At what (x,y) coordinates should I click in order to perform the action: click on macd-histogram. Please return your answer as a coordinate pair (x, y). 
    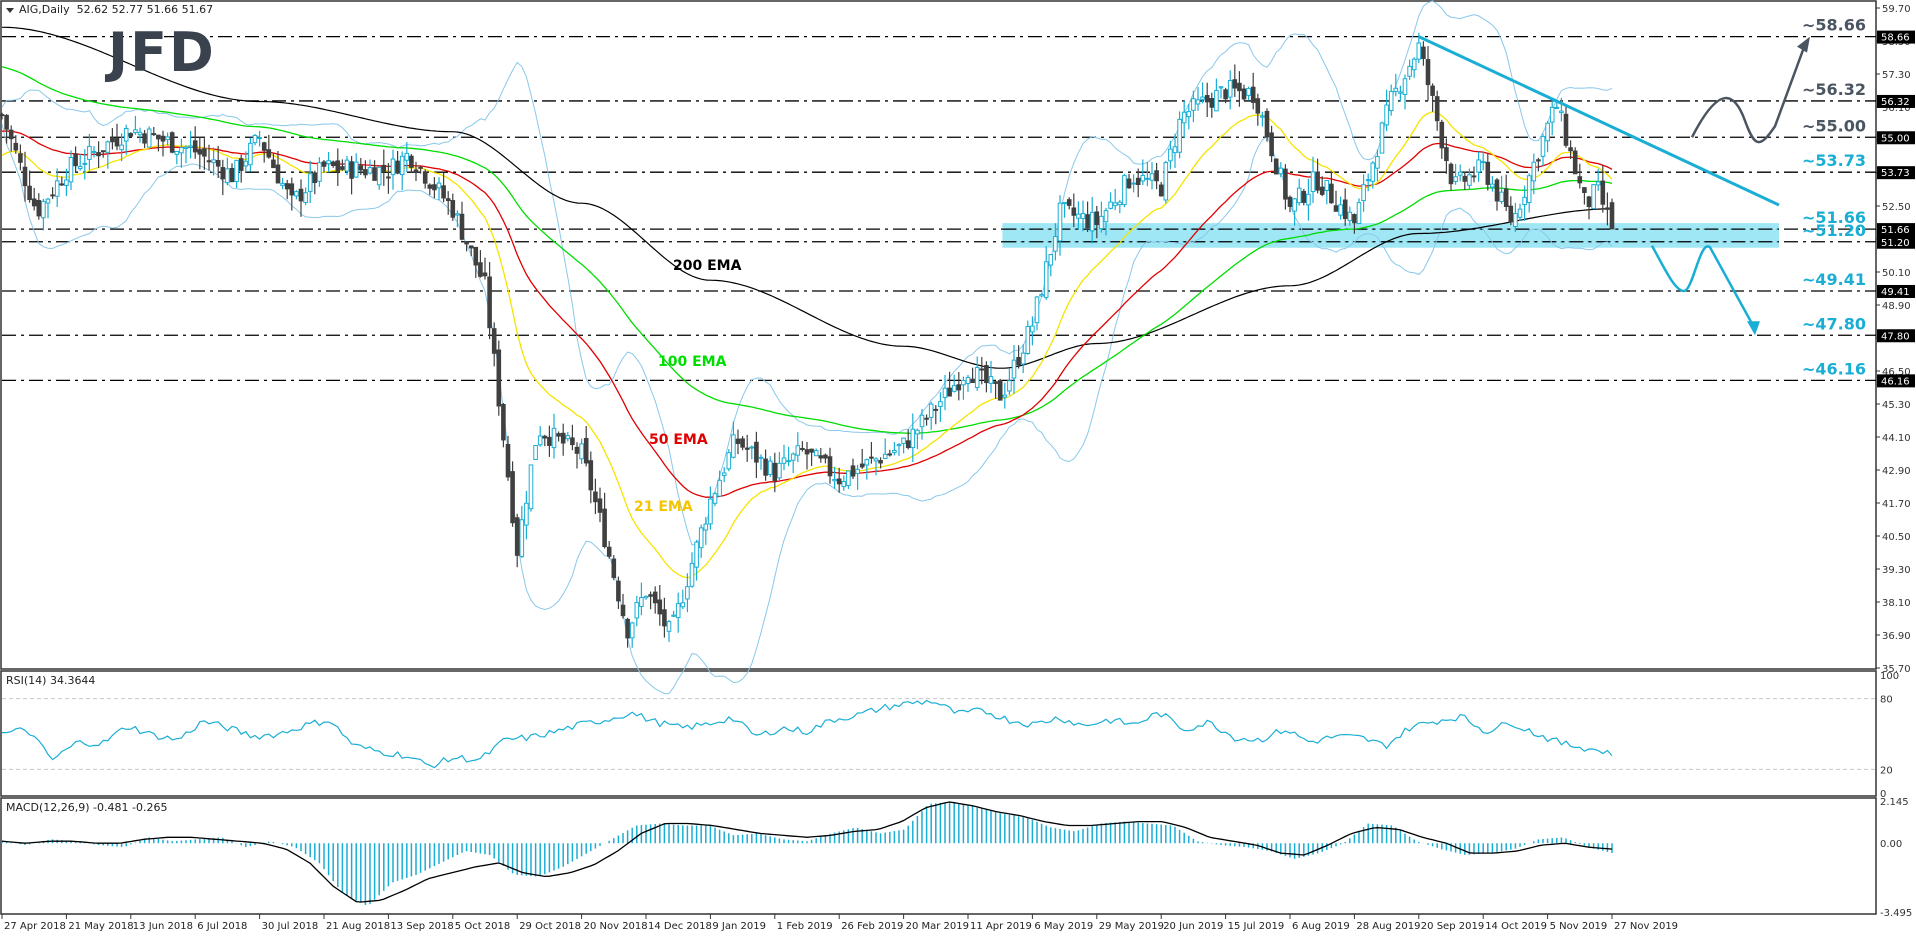
    Looking at the image, I should click on (807, 853).